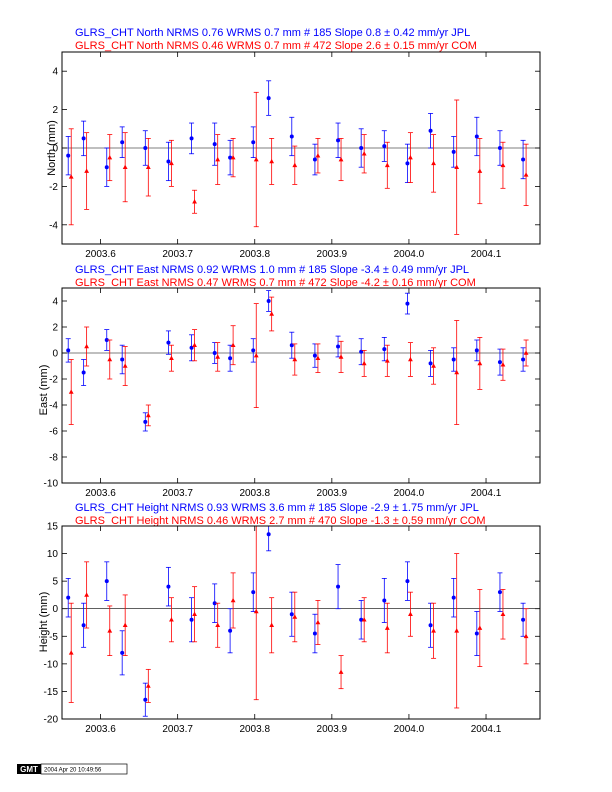 The height and width of the screenshot is (792, 612). I want to click on height-xtick-label: 2003.9, so click(332, 729).